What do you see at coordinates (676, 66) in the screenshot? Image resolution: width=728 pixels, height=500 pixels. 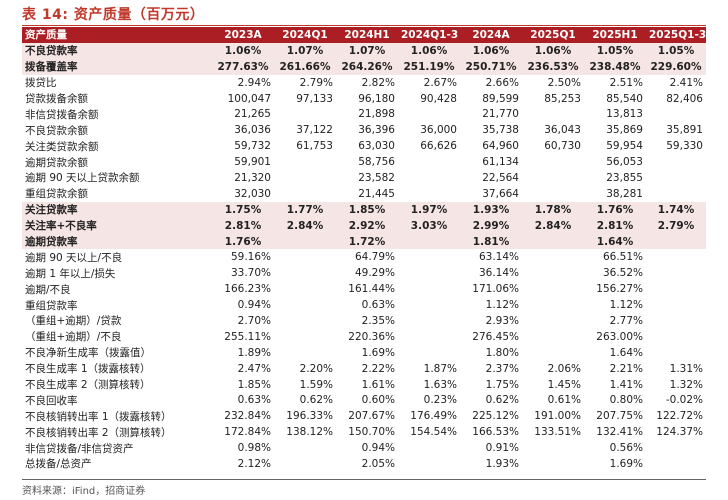 I see `value-cell: 229.60%` at bounding box center [676, 66].